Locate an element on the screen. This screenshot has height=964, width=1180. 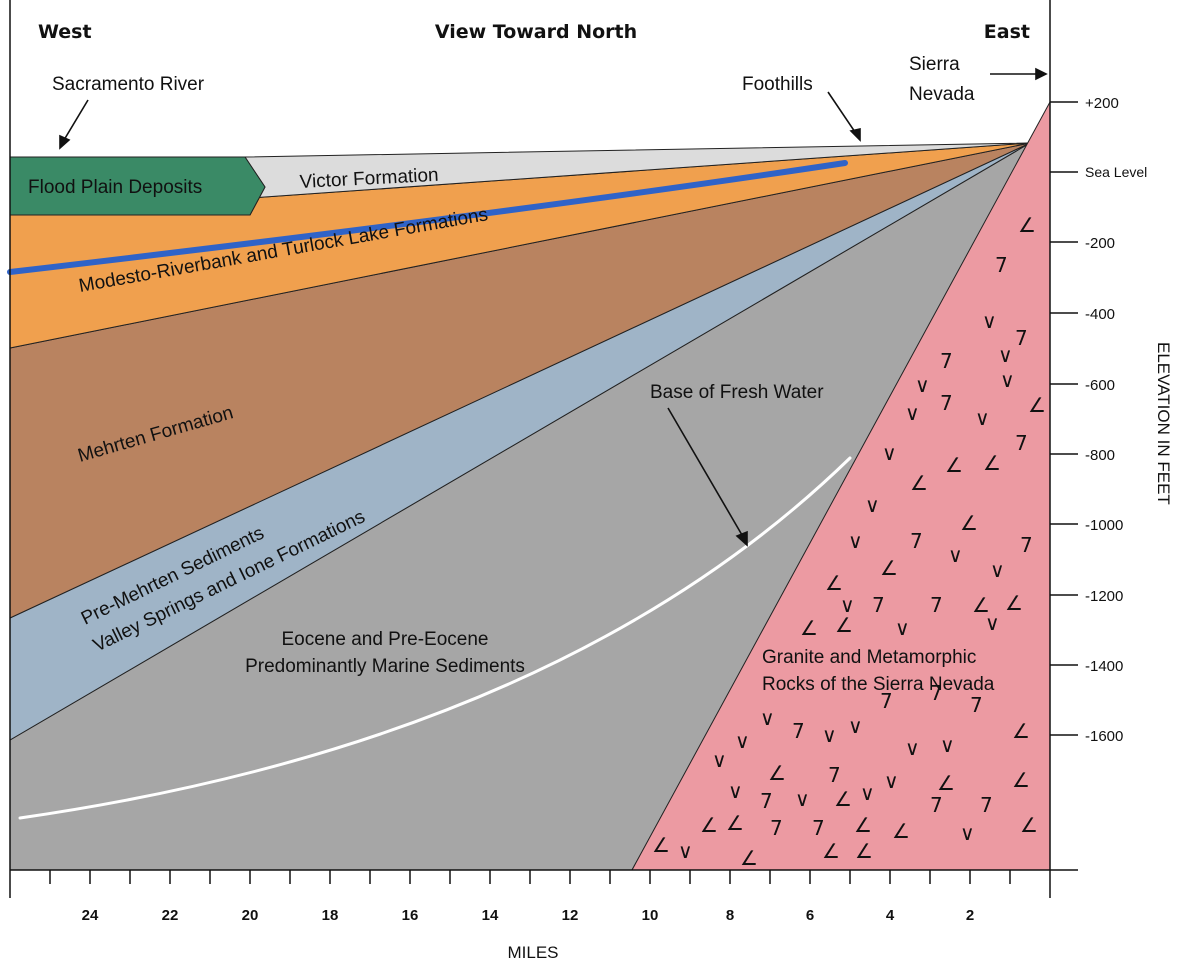
x-tick-label: 10 is located at coordinates (650, 915).